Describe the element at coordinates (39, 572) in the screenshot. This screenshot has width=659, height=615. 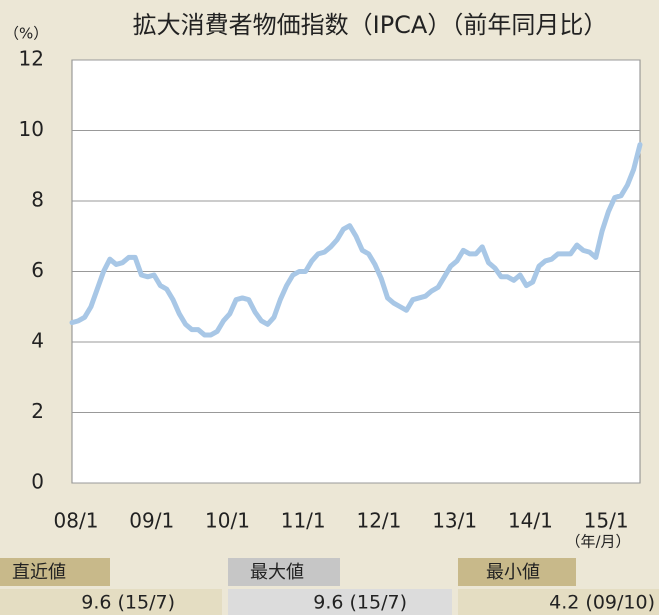
I see `summary-label: 直近値` at that location.